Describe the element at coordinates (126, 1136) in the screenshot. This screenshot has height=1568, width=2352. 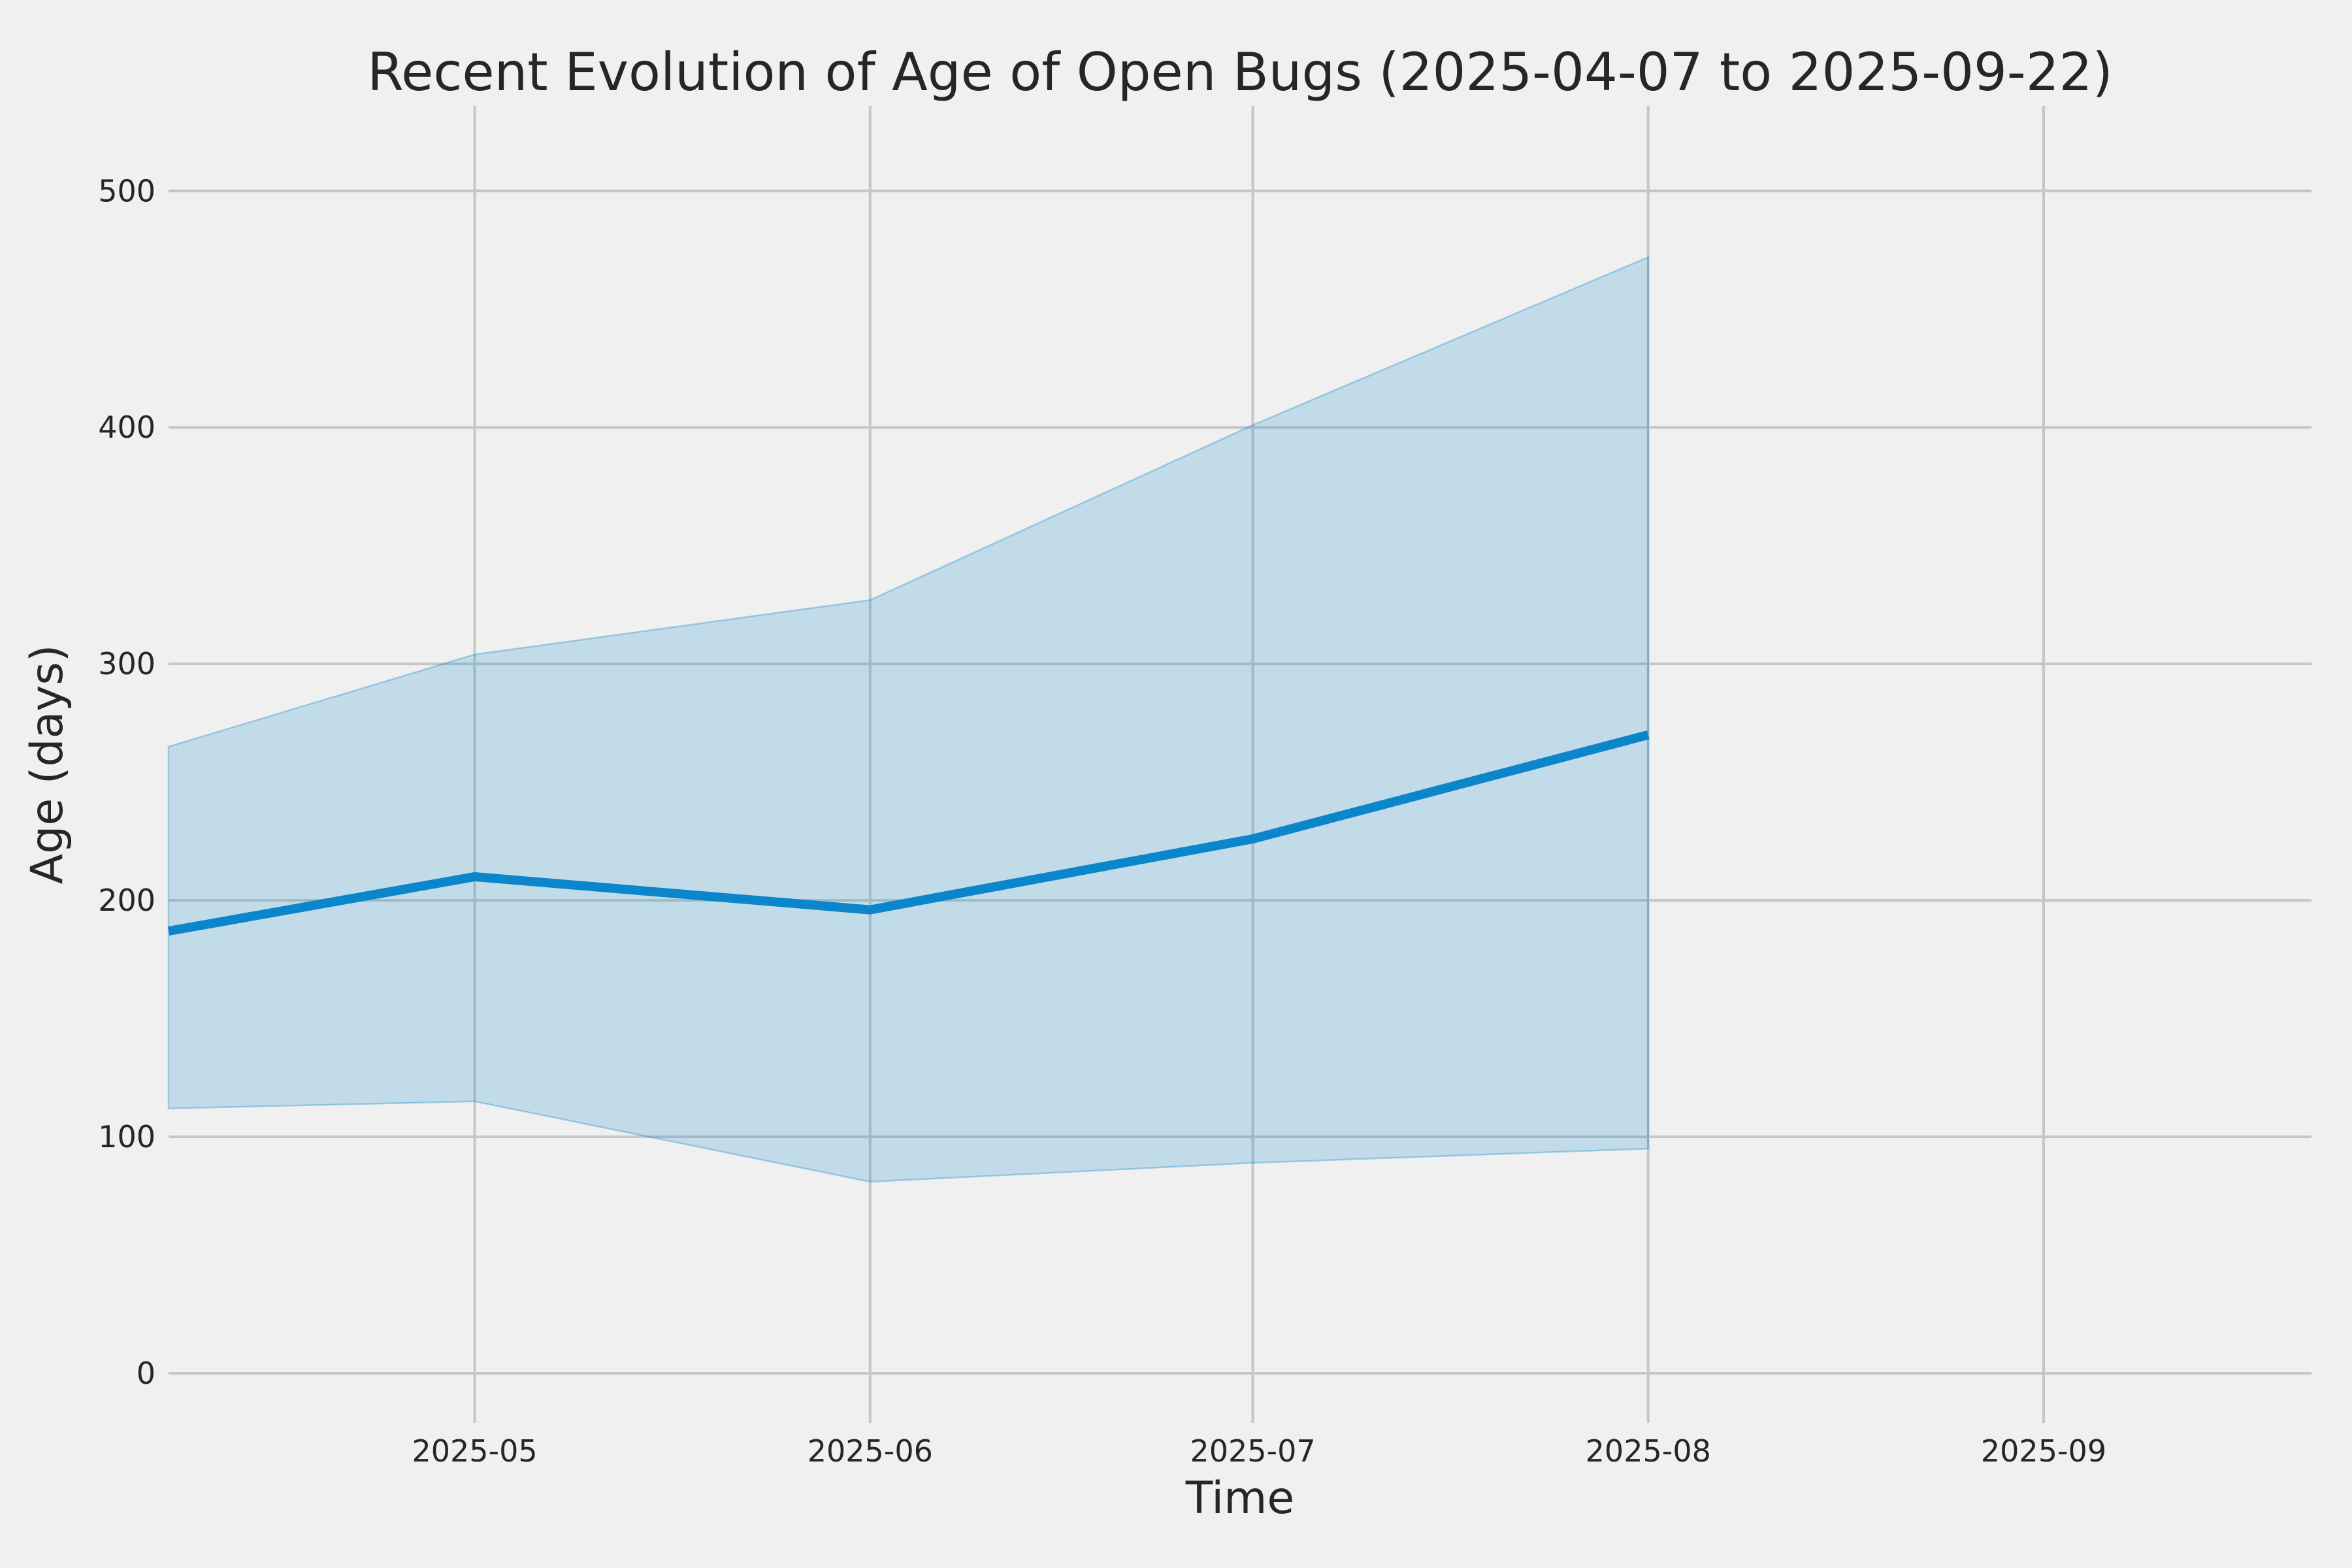
I see `y-tick-label: 100` at that location.